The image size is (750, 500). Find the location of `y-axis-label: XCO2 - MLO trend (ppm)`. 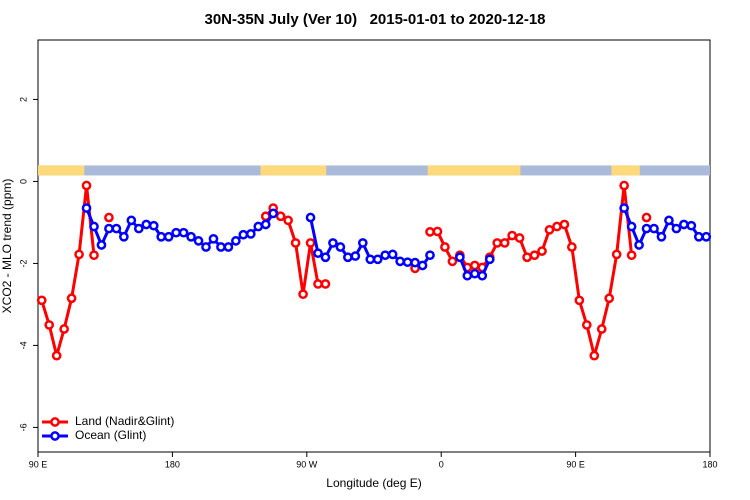

y-axis-label: XCO2 - MLO trend (ppm) is located at coordinates (7, 246).